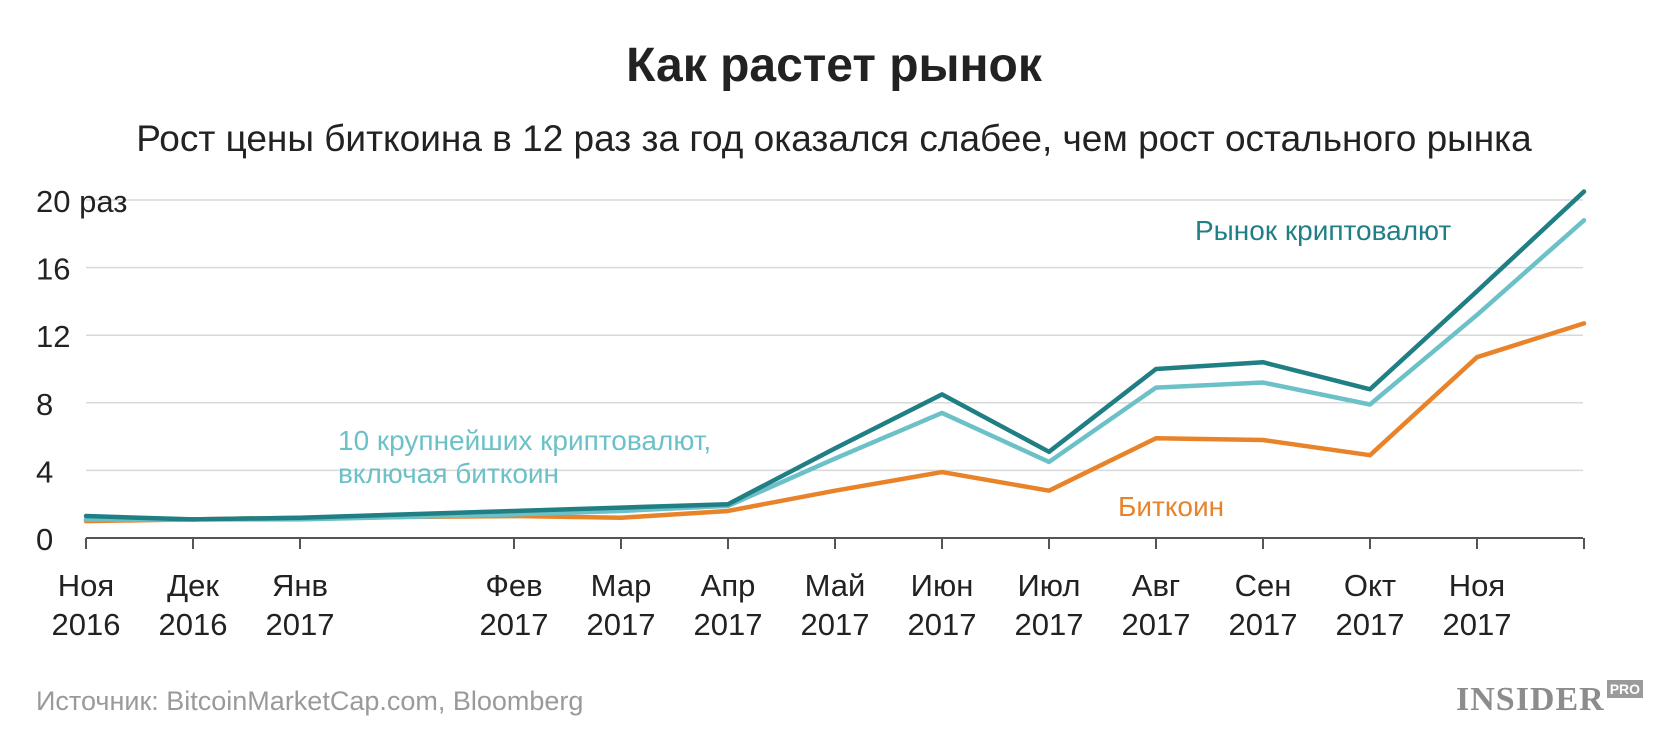  I want to click on x-tick-label: Май, so click(835, 585).